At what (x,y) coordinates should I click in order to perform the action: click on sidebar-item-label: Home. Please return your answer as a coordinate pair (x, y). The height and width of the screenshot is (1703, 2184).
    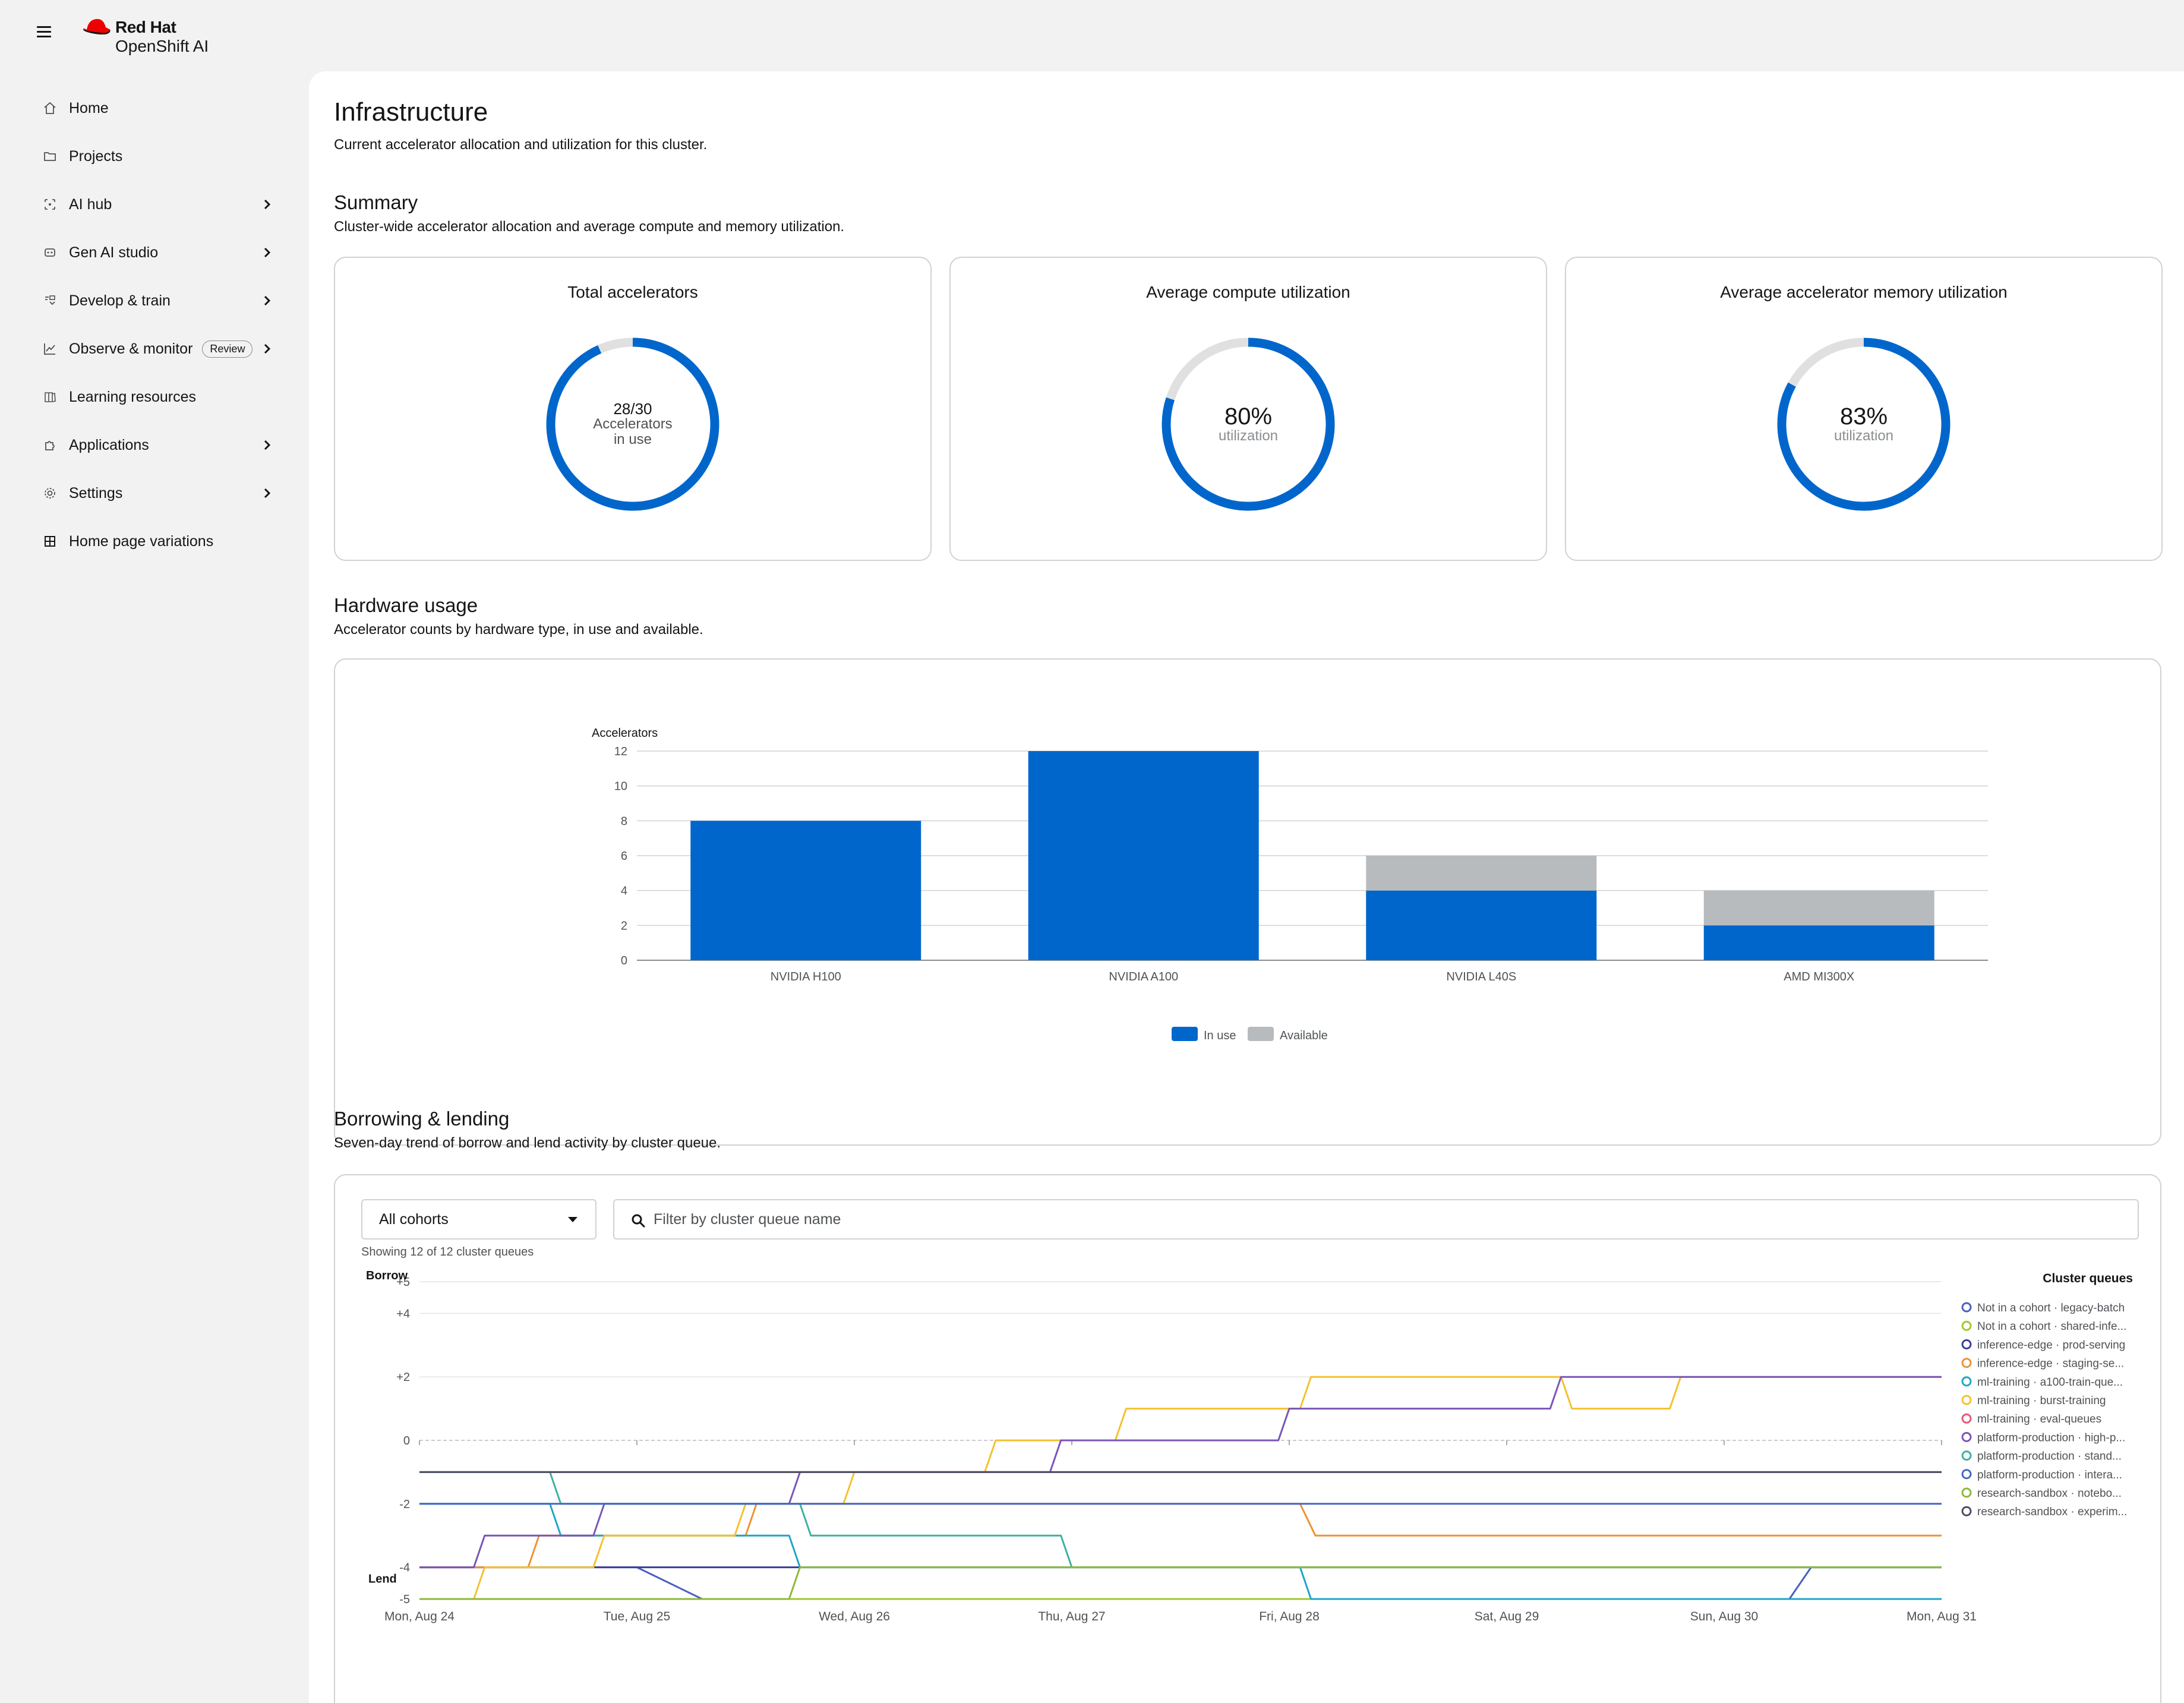
    Looking at the image, I should click on (89, 107).